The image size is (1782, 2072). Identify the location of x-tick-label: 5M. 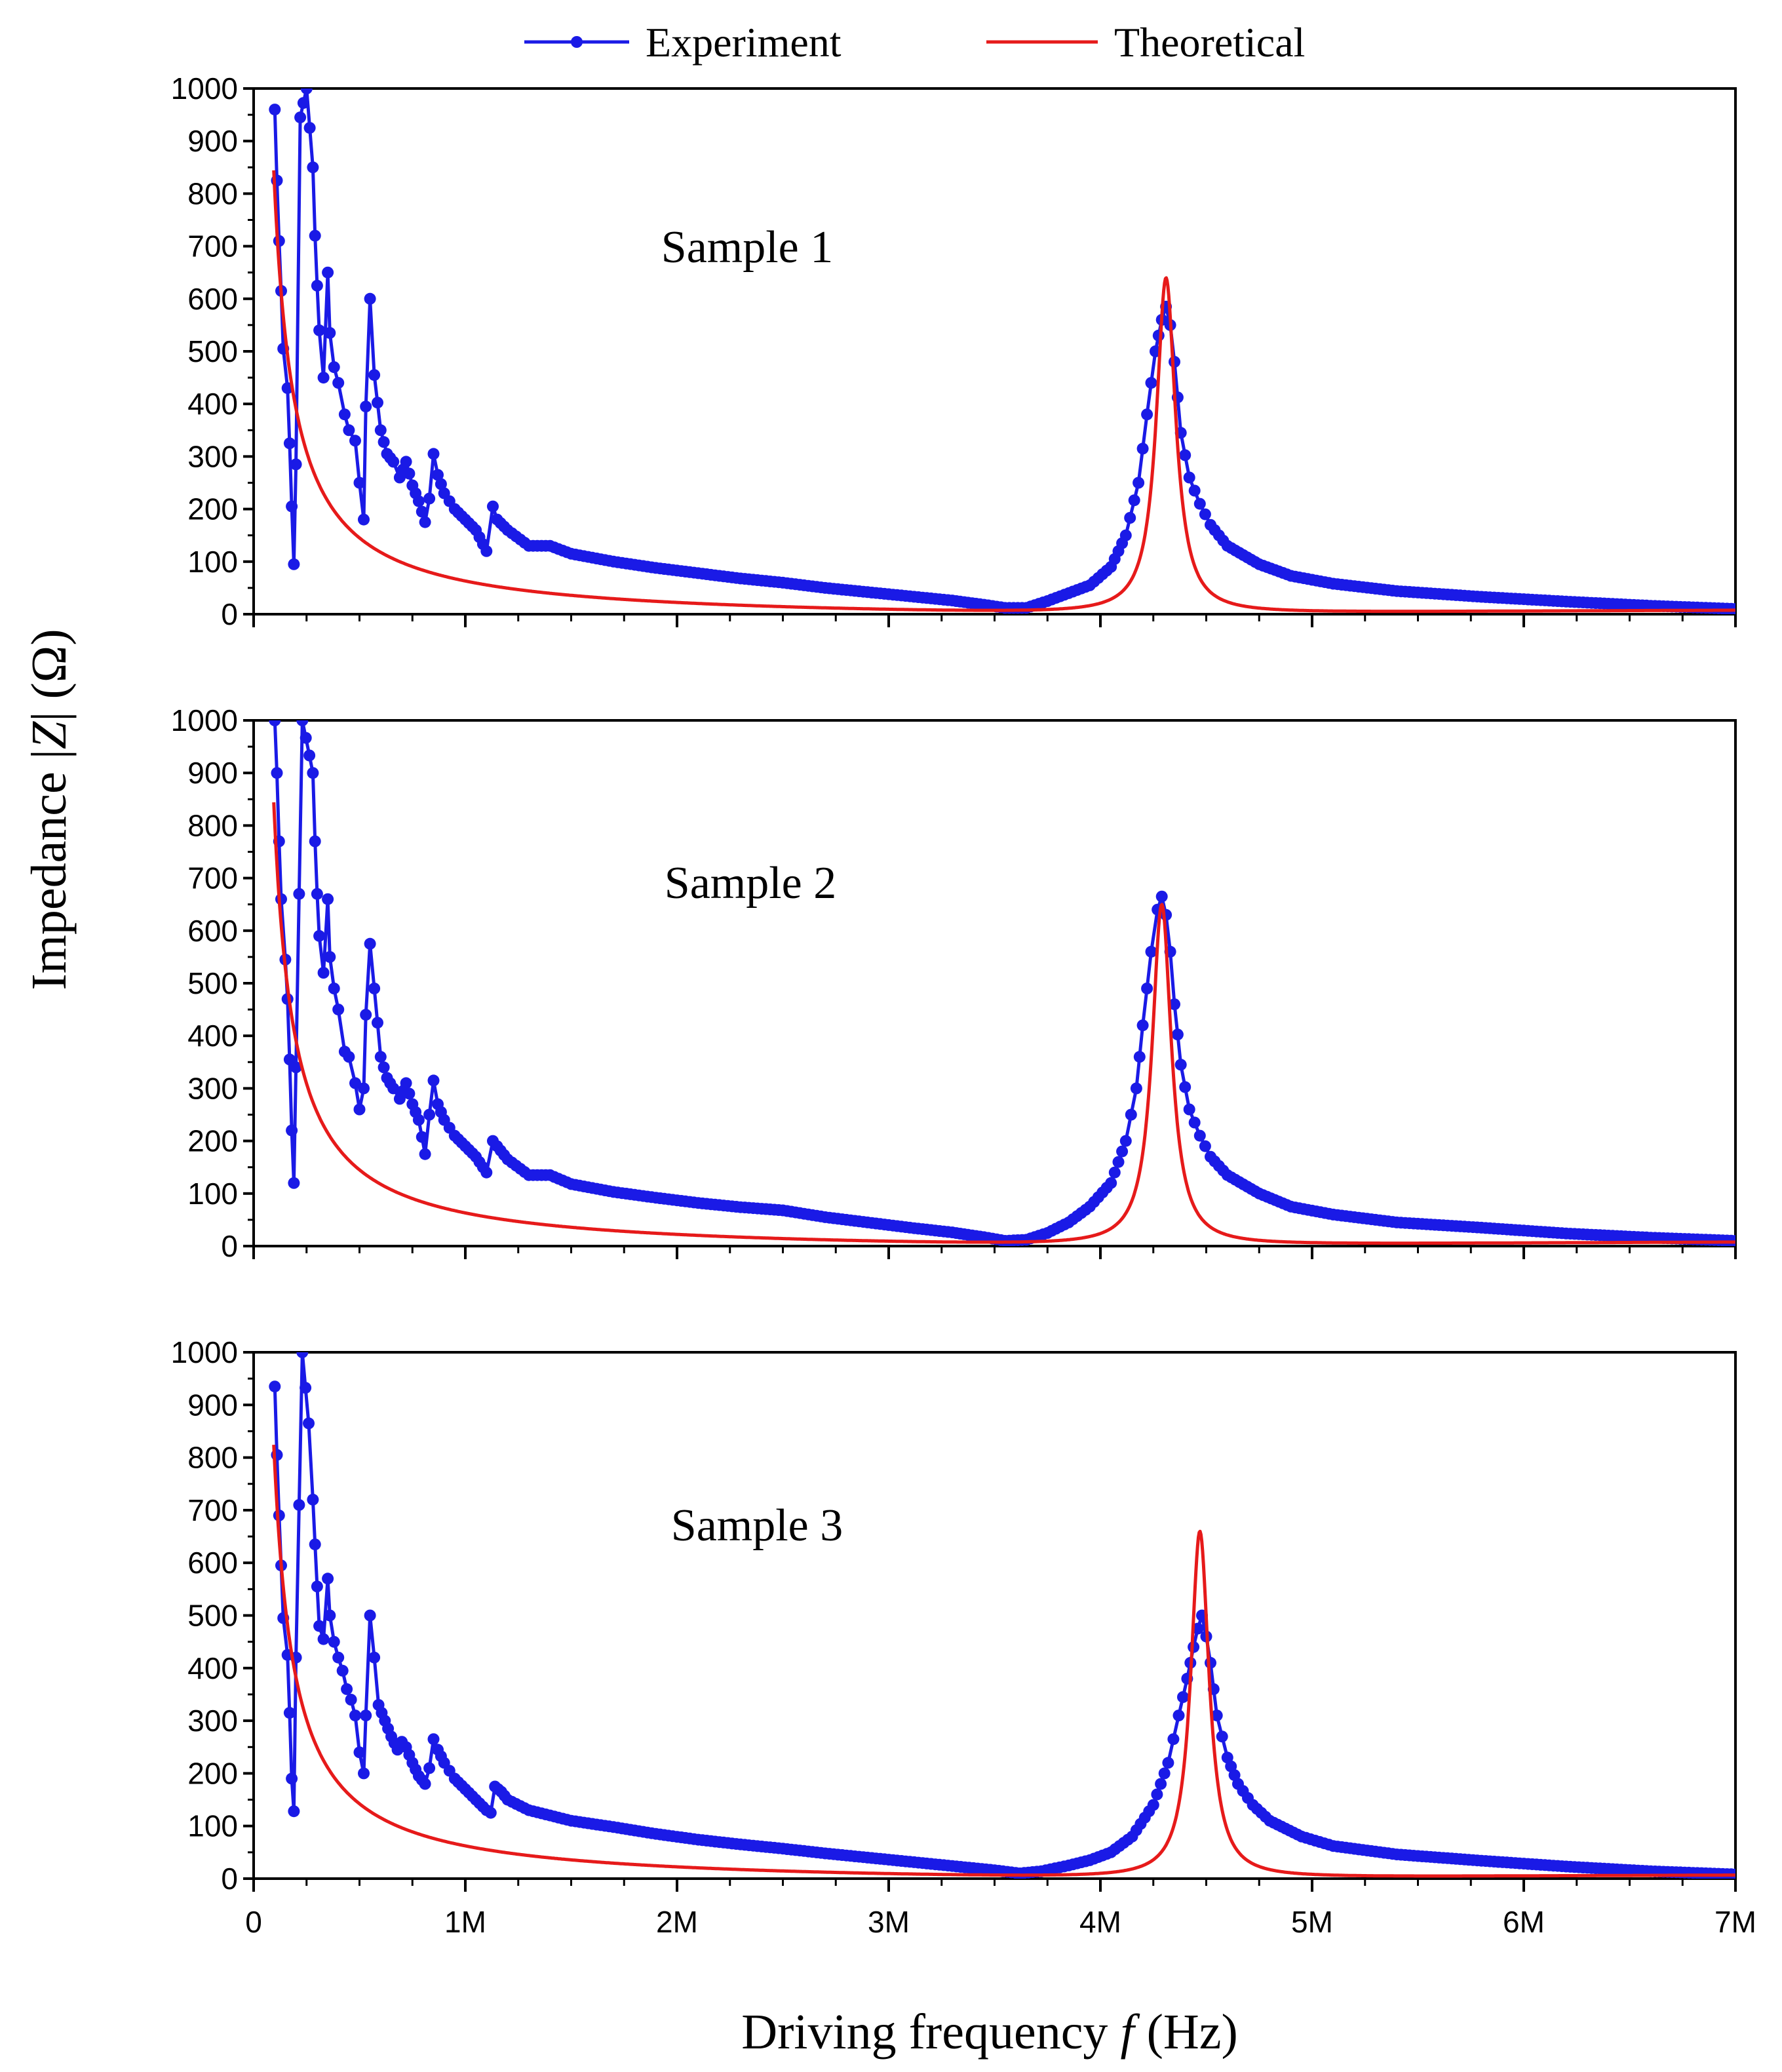
(1312, 1922).